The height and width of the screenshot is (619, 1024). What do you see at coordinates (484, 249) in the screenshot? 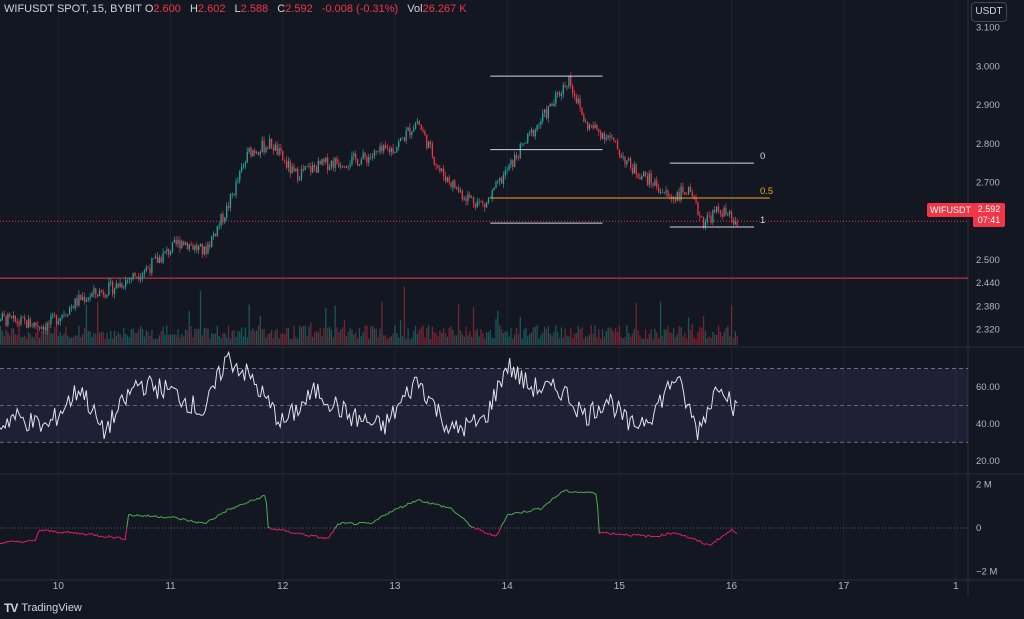
I see `horizontal-levels` at bounding box center [484, 249].